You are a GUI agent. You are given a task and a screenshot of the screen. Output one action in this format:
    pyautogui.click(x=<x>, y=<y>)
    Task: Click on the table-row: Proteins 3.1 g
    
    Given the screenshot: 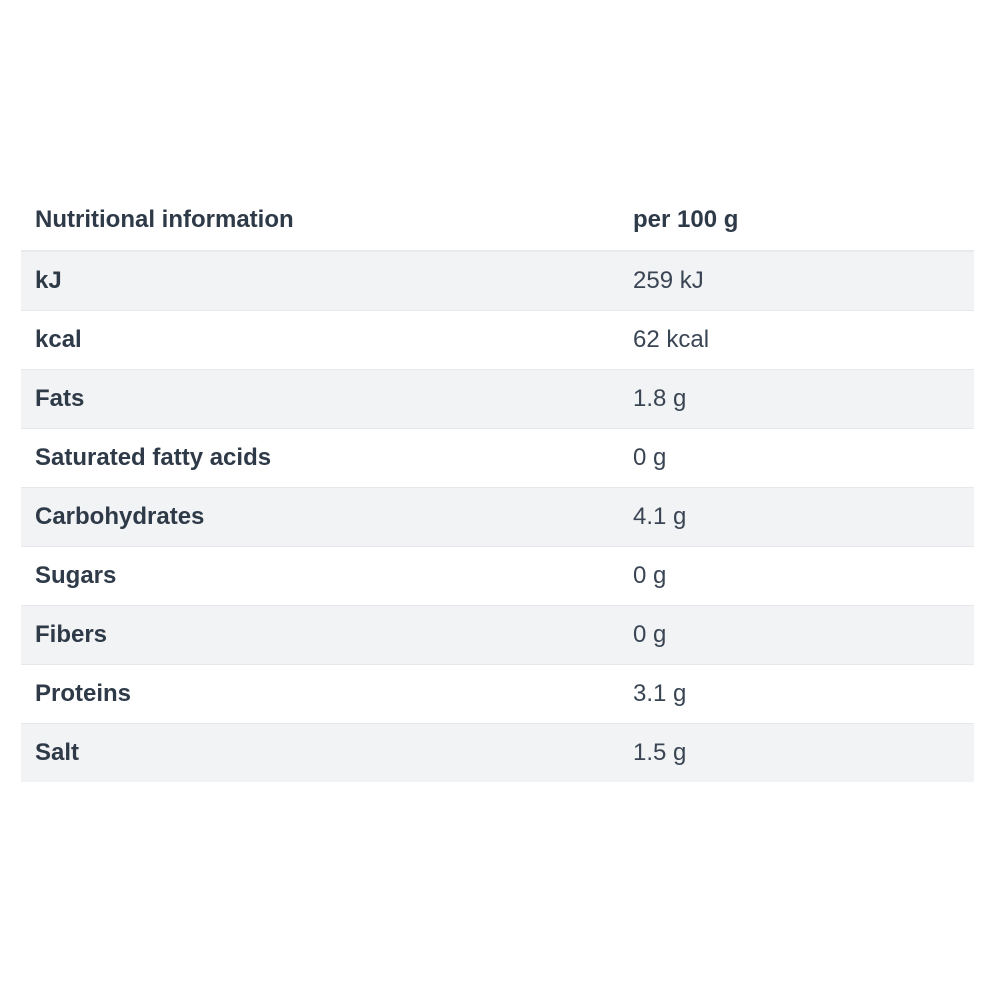 What is the action you would take?
    pyautogui.click(x=497, y=694)
    